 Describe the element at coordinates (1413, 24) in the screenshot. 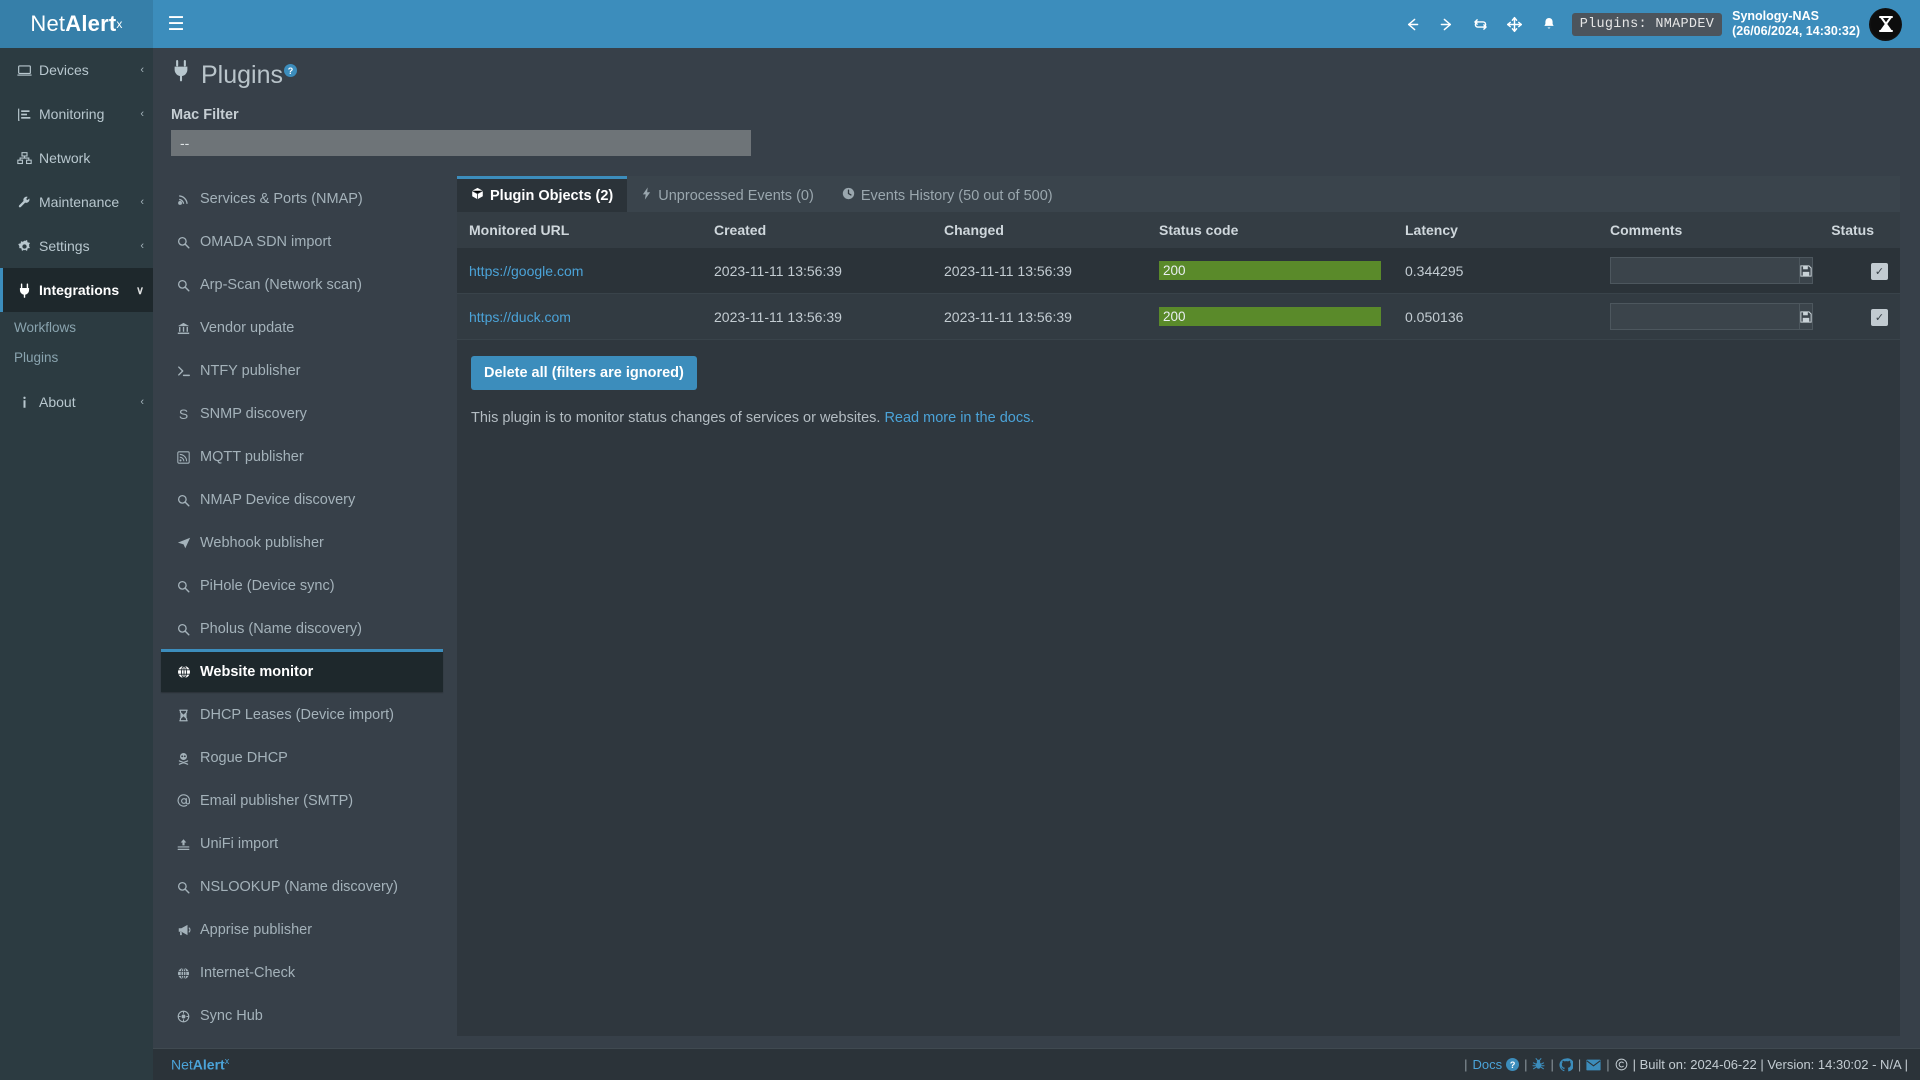

I see `arrow-left-icon` at that location.